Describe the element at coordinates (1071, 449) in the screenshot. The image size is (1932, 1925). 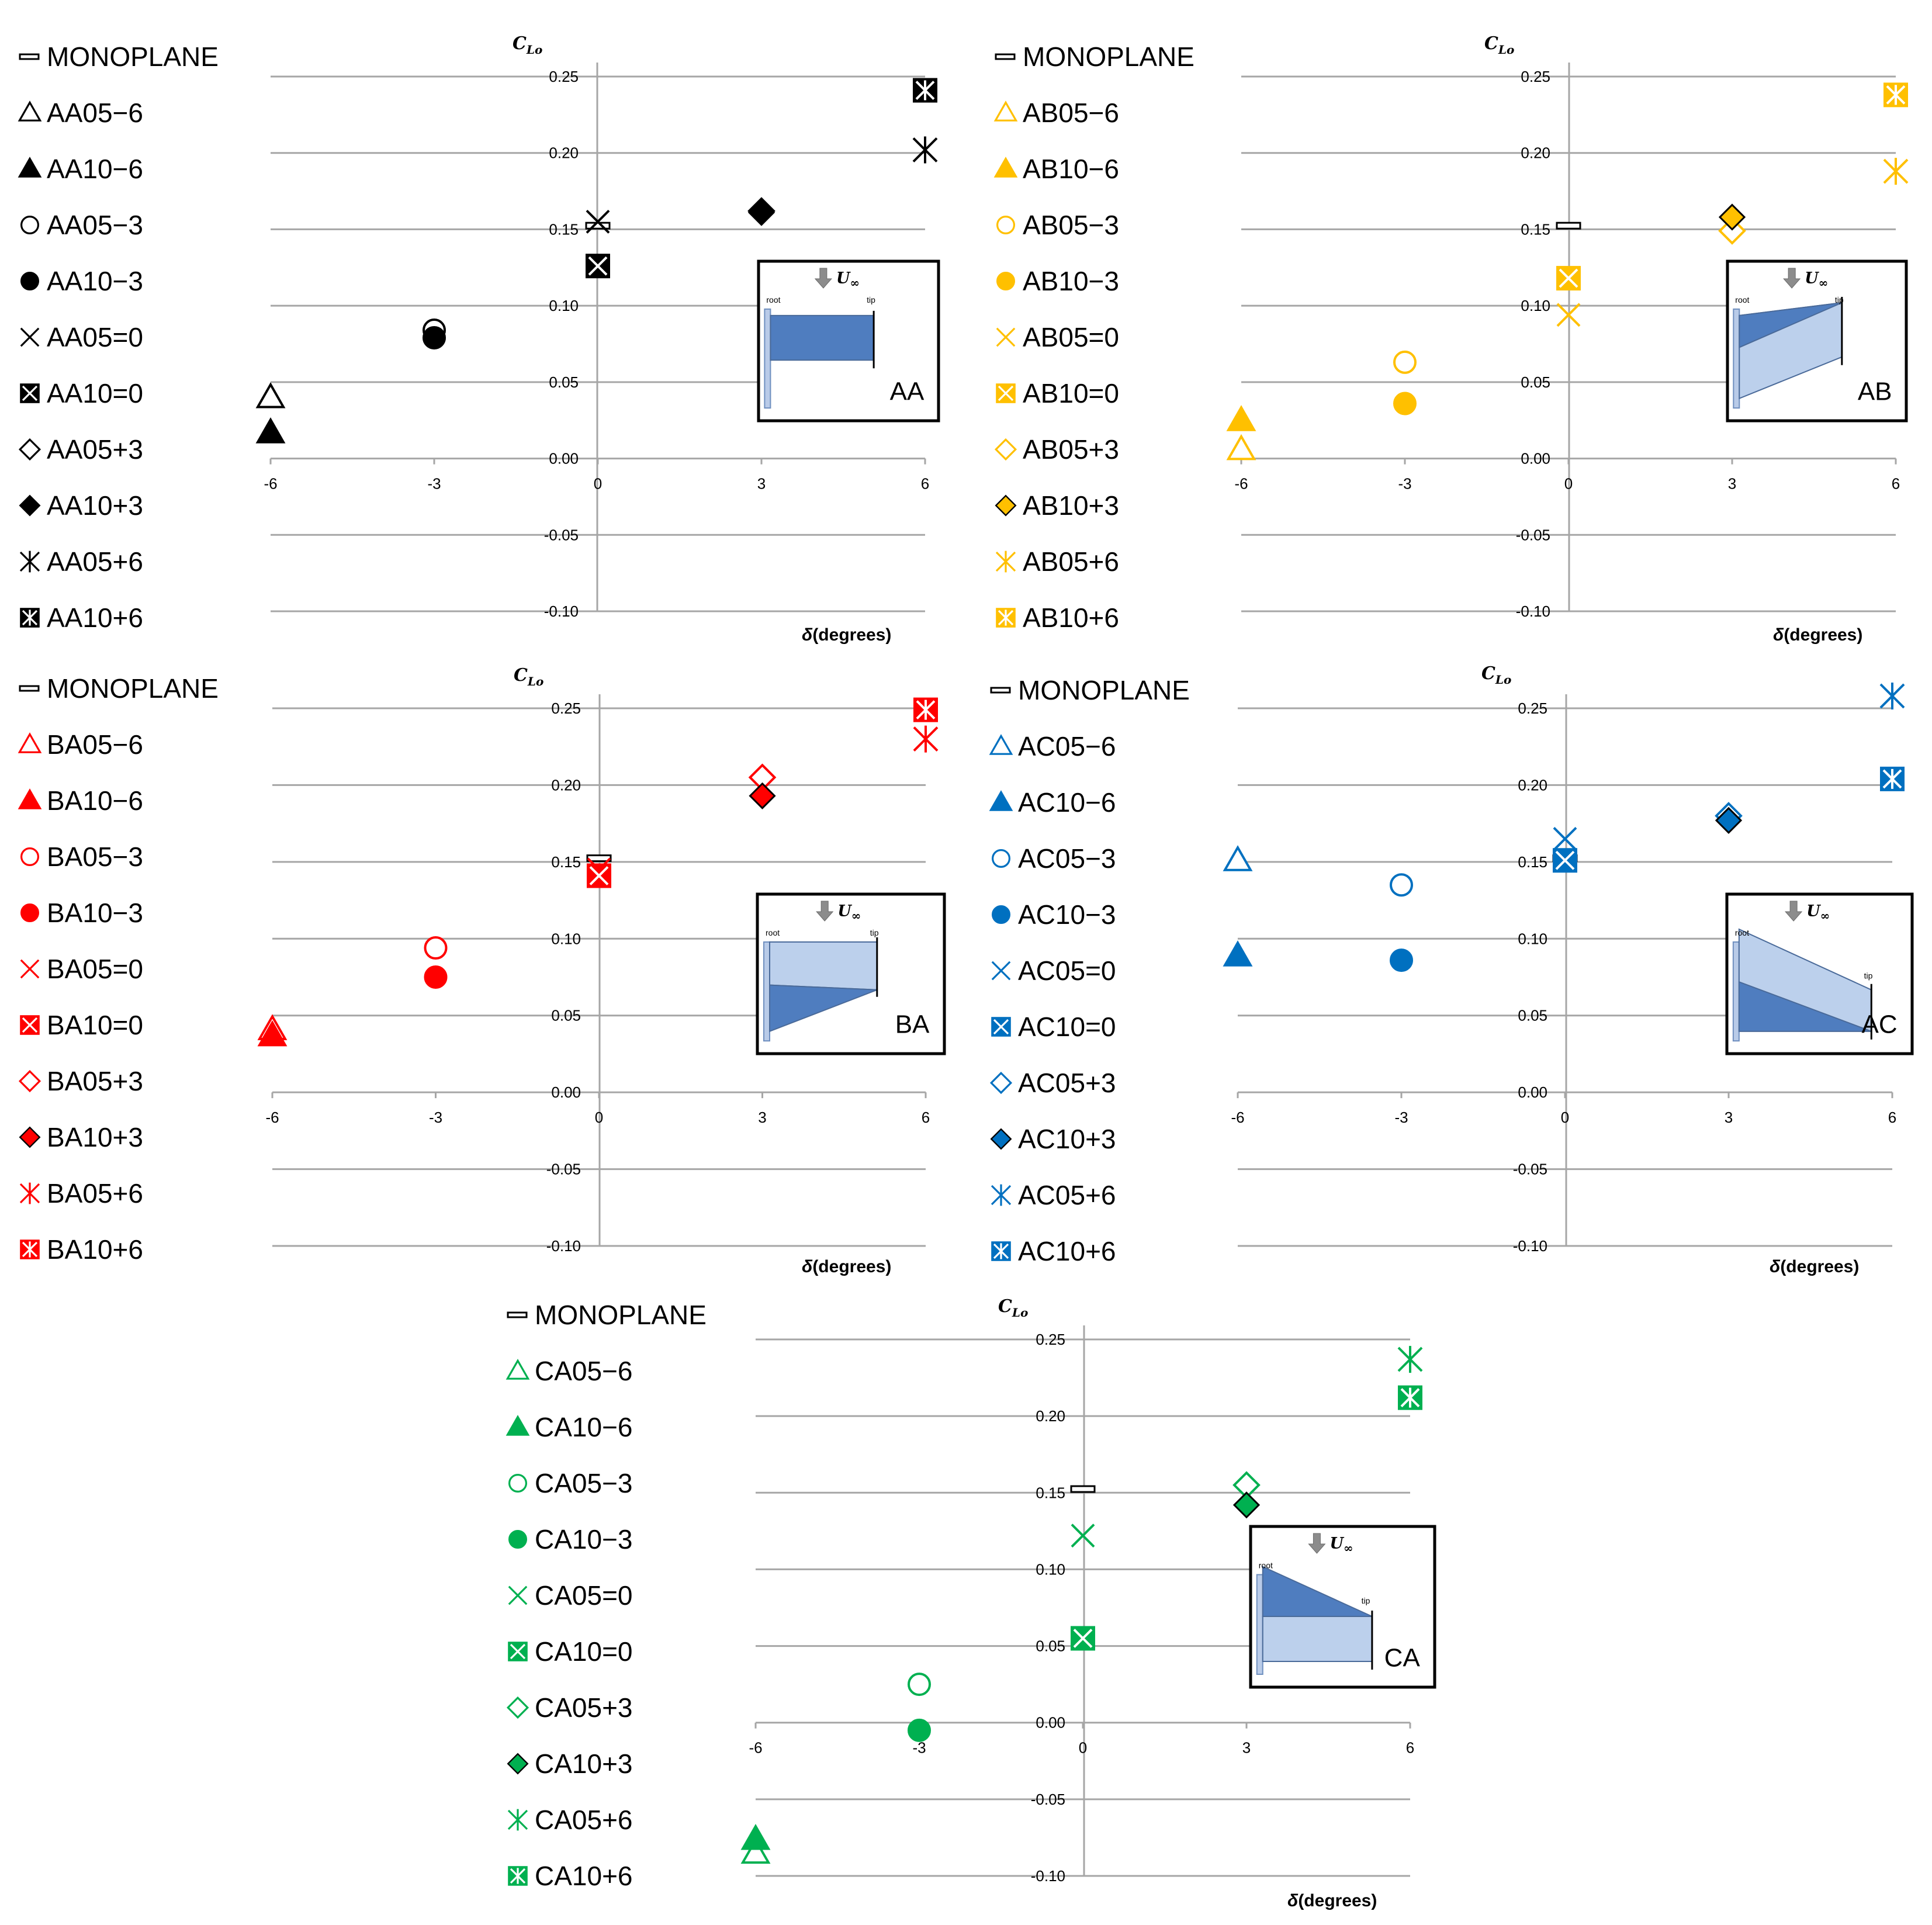
I see `legend-label: AB05+3` at that location.